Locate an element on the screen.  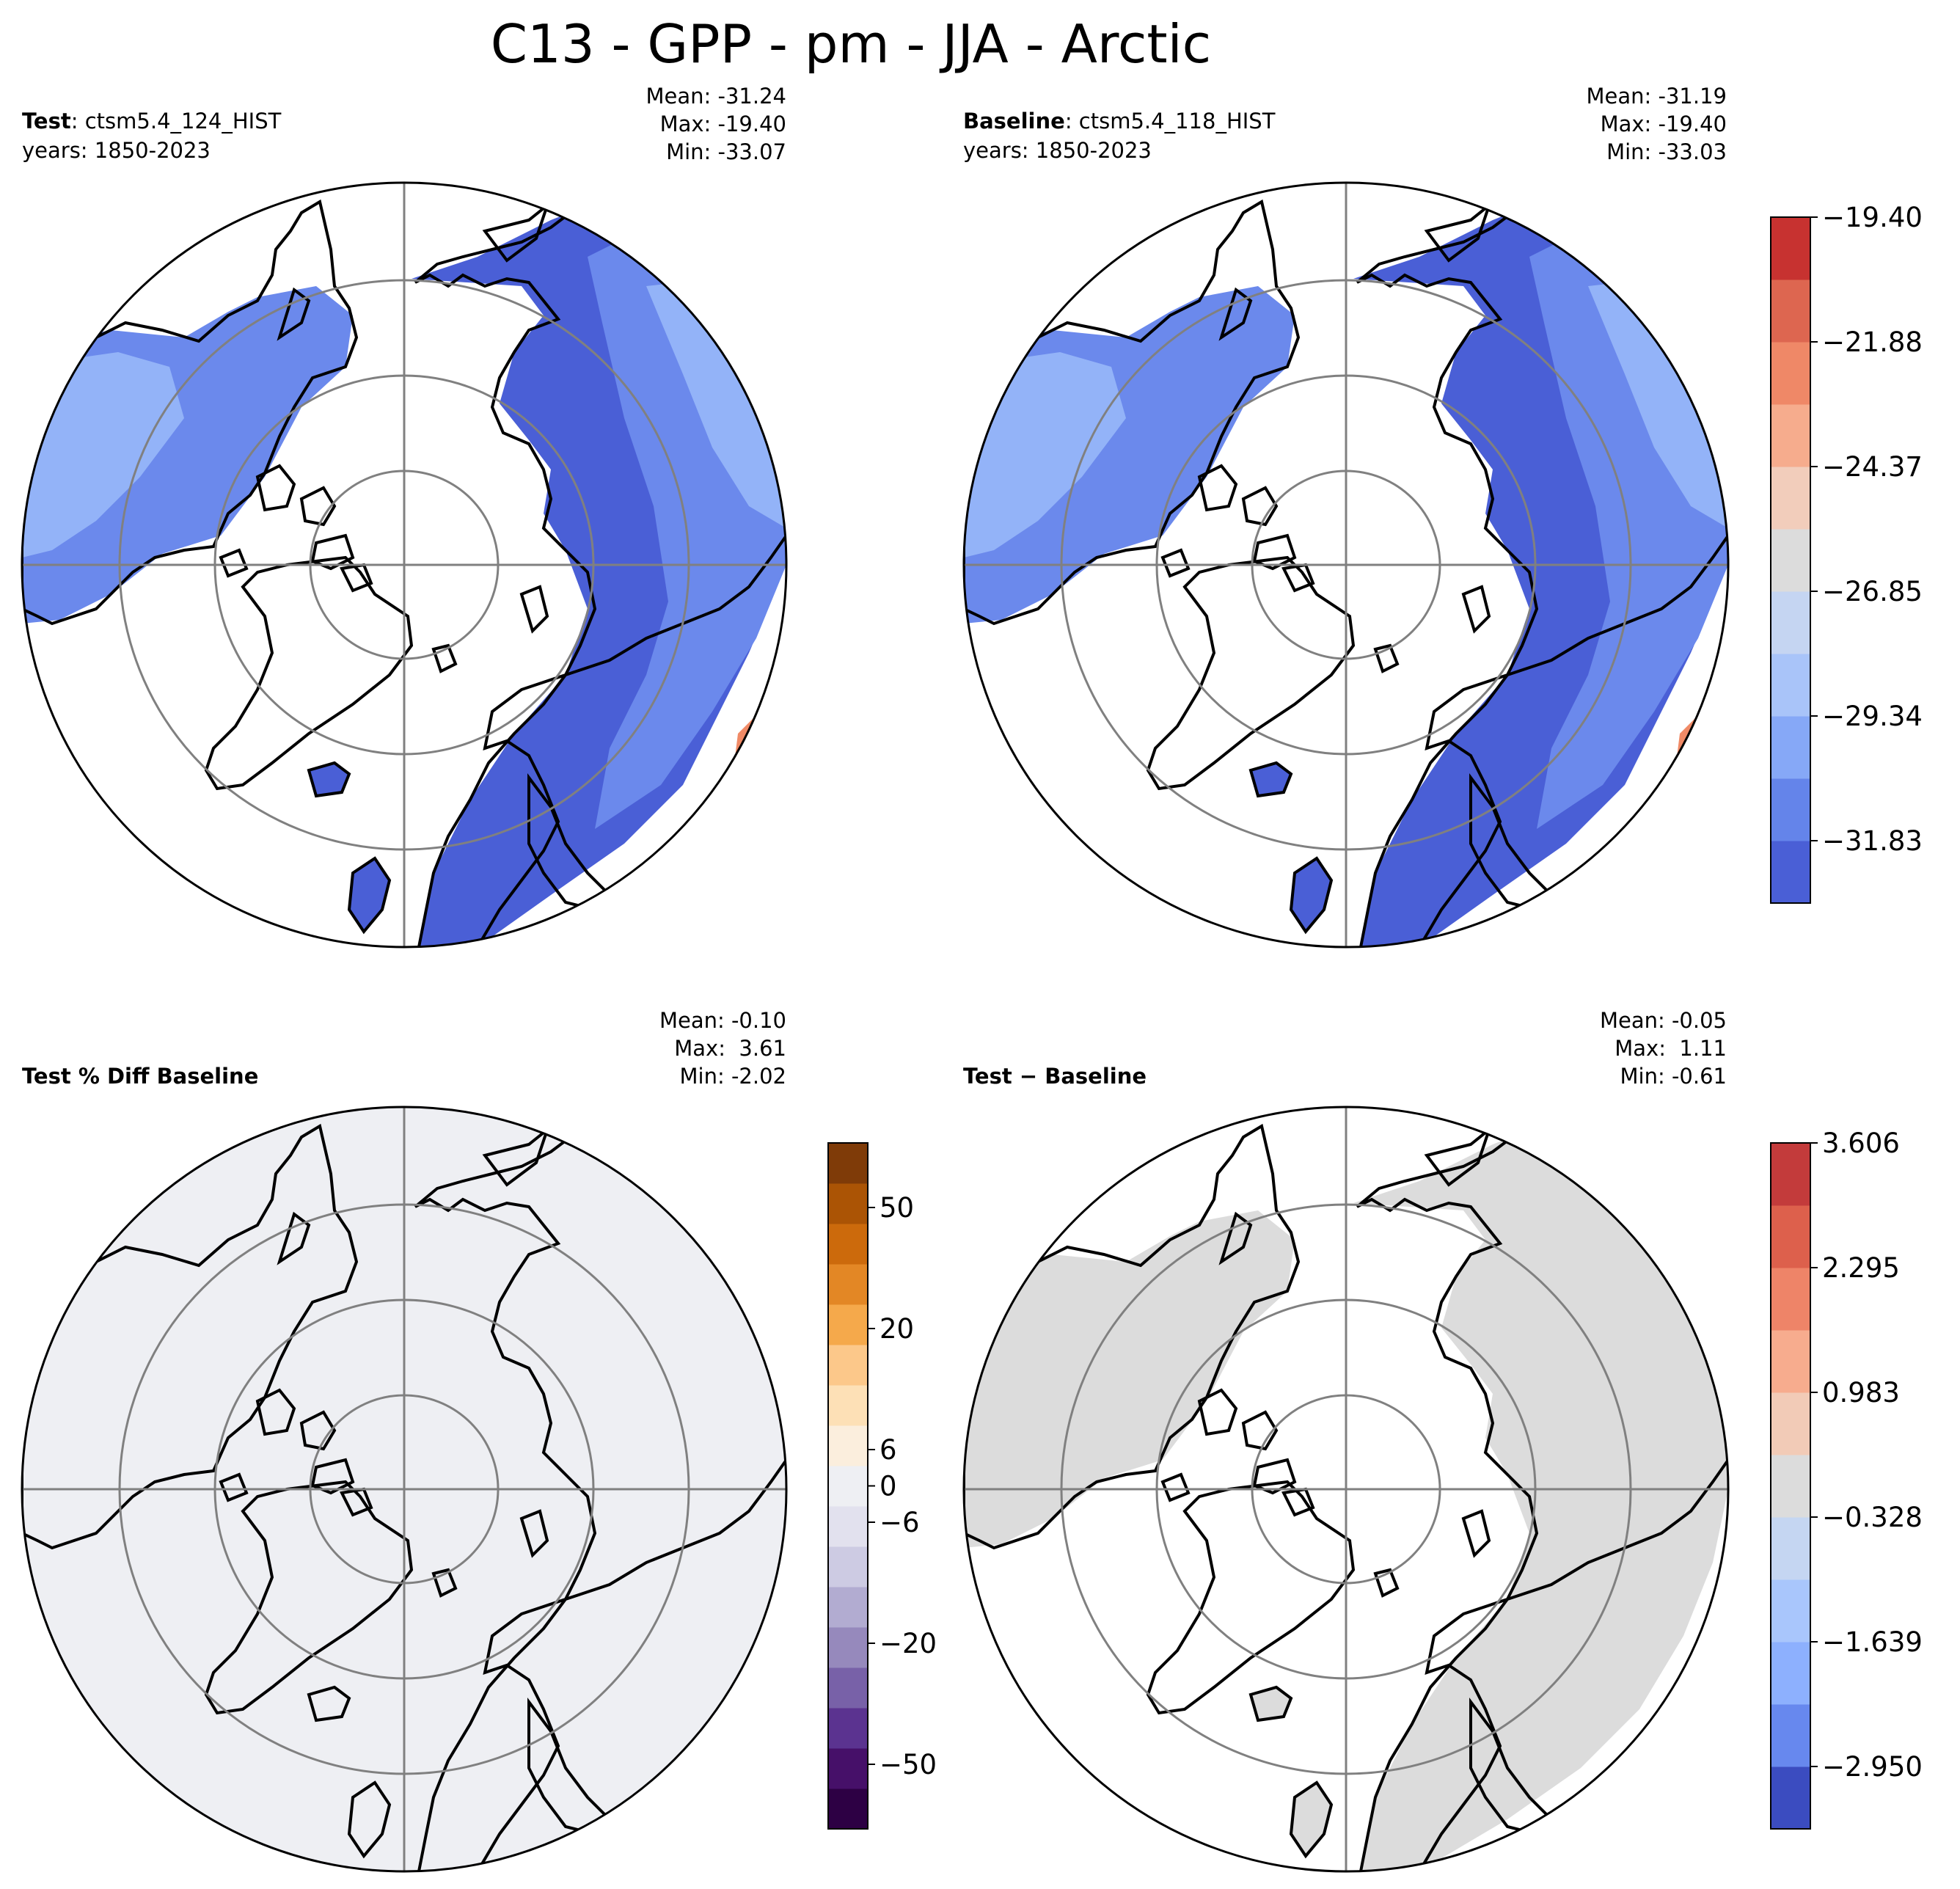
pct-diff-label-bold: Test % Diff Baseline is located at coordinates (140, 1076).